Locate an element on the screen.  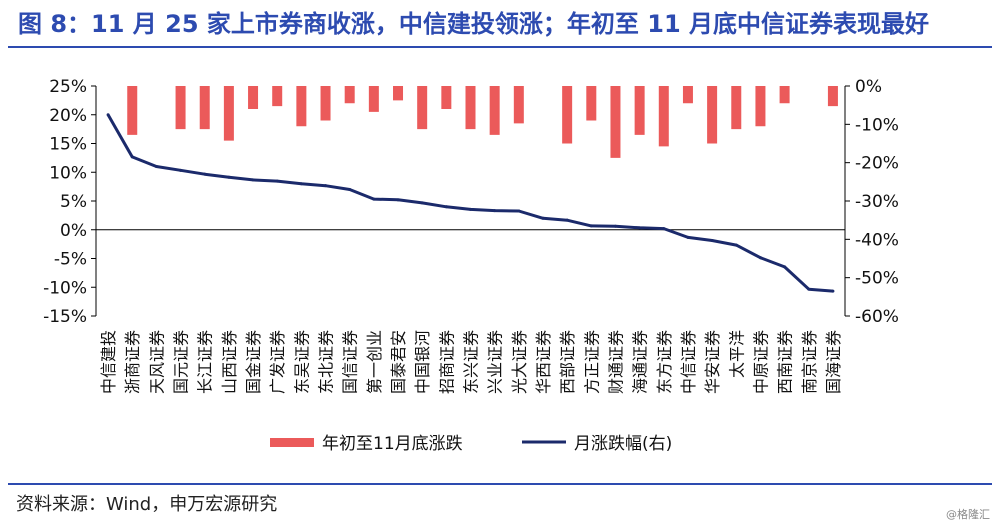
x-tick-label: 中国银河 is located at coordinates (422, 362).